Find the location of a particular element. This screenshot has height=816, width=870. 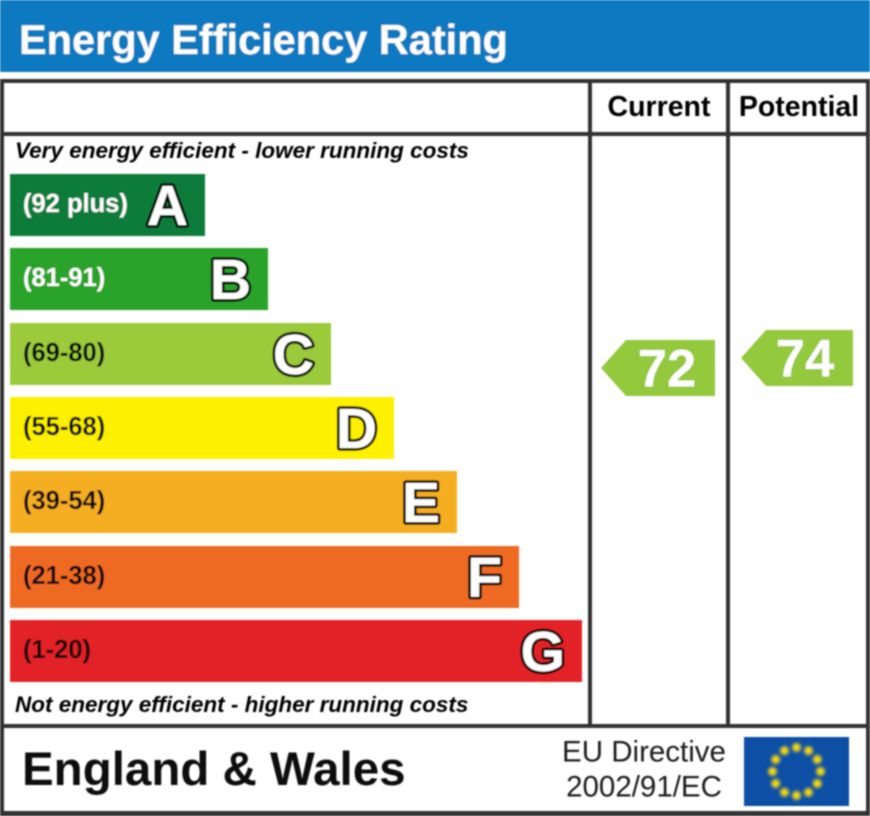

svg-text: EU Directive is located at coordinates (644, 752).